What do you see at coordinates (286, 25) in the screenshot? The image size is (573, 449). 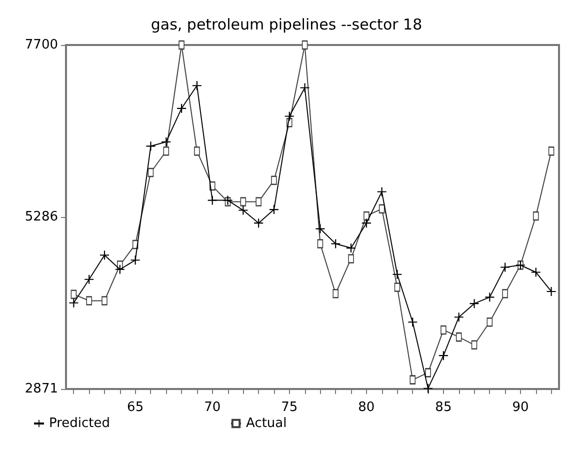 I see `chart-title: gas, petroleum pipelines --sector 18` at bounding box center [286, 25].